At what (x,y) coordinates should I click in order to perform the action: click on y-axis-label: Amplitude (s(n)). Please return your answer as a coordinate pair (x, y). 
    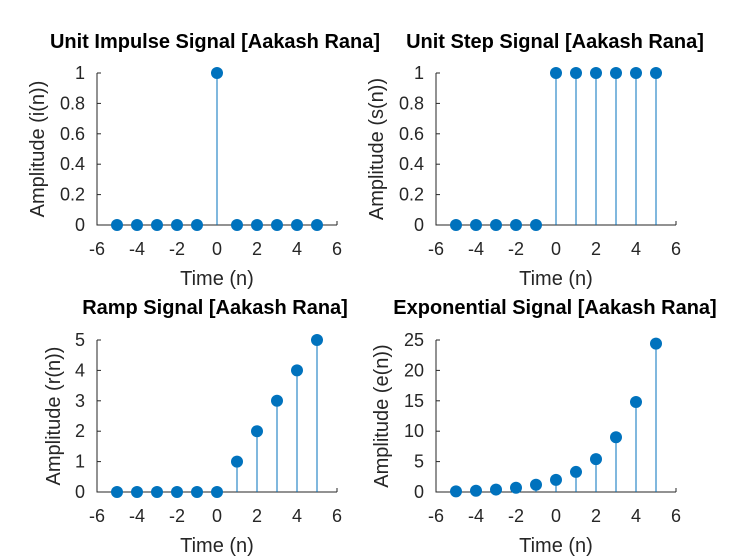
    Looking at the image, I should click on (377, 149).